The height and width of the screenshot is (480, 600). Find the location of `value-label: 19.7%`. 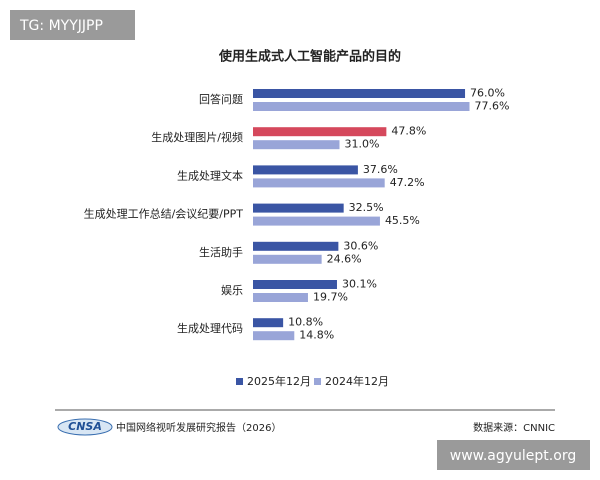

value-label: 19.7% is located at coordinates (330, 297).